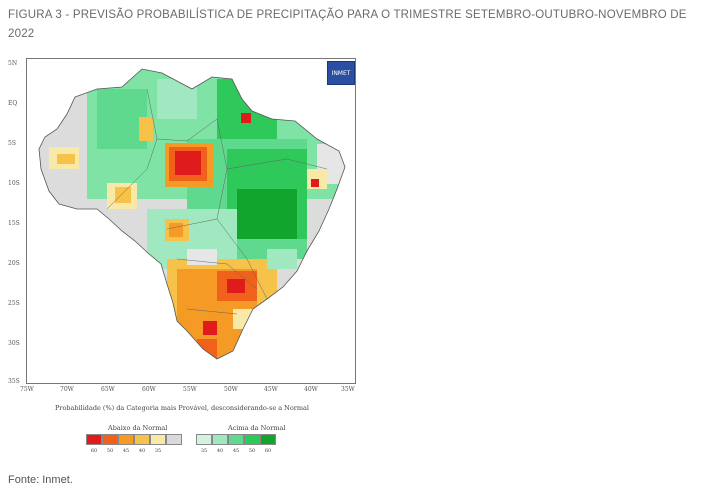 The width and height of the screenshot is (706, 492). What do you see at coordinates (14, 223) in the screenshot?
I see `y-tick-label: 15S` at bounding box center [14, 223].